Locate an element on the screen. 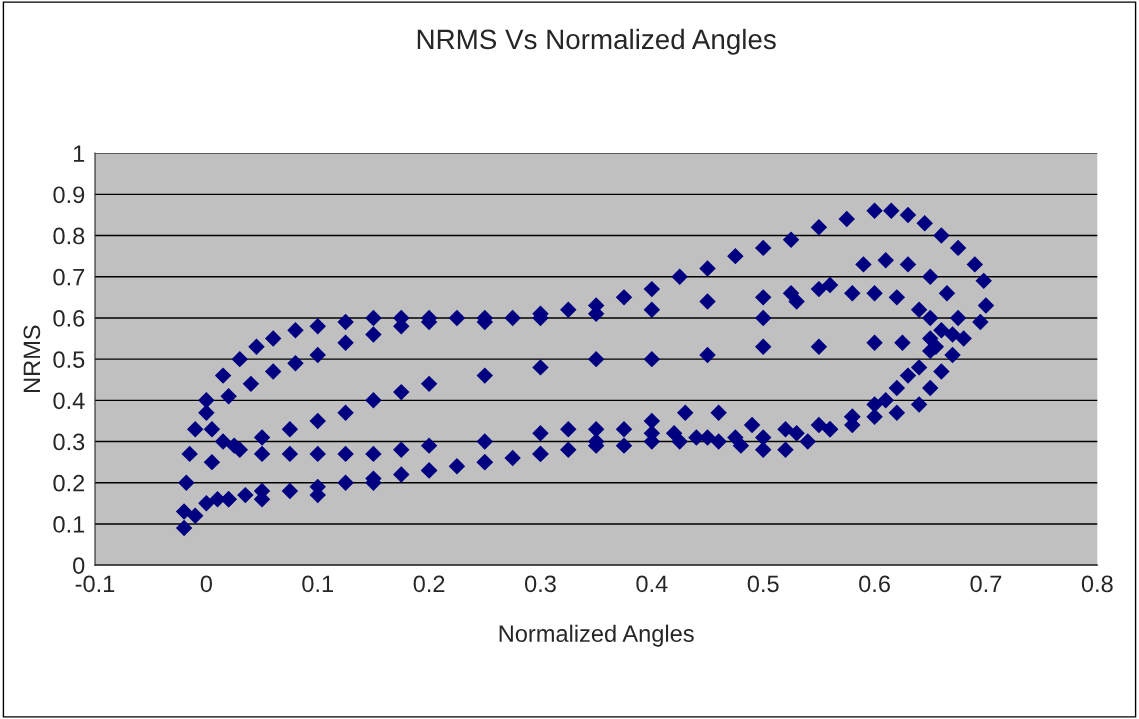 This screenshot has width=1139, height=719. x-tick-label: -0.1 is located at coordinates (95, 584).